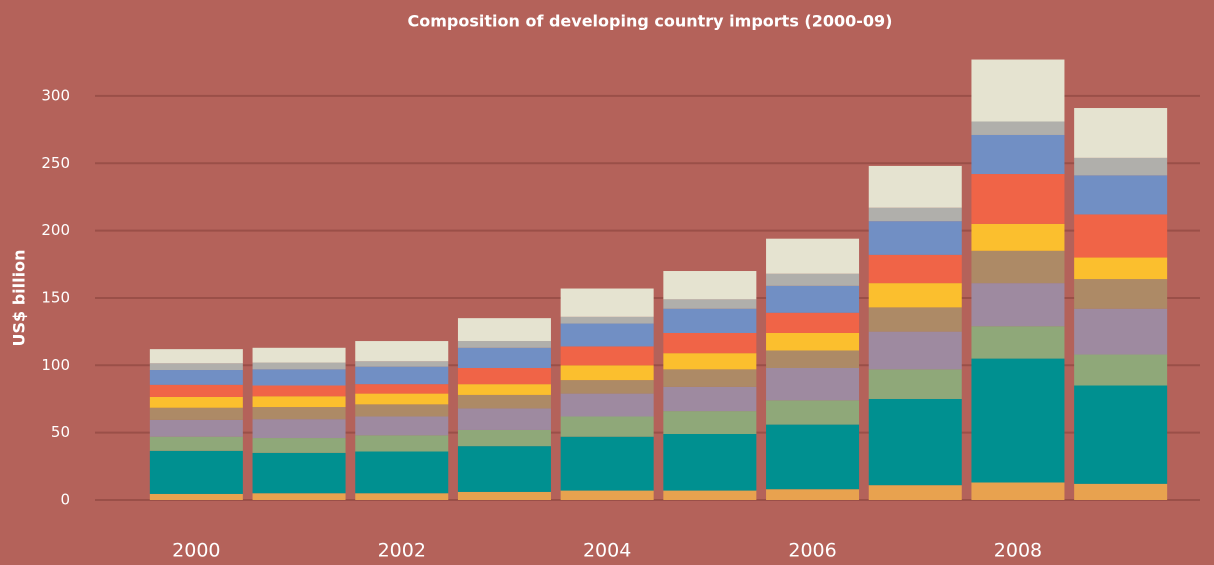 The width and height of the screenshot is (1214, 565). Describe the element at coordinates (55, 95) in the screenshot. I see `y-tick-label: 300` at that location.